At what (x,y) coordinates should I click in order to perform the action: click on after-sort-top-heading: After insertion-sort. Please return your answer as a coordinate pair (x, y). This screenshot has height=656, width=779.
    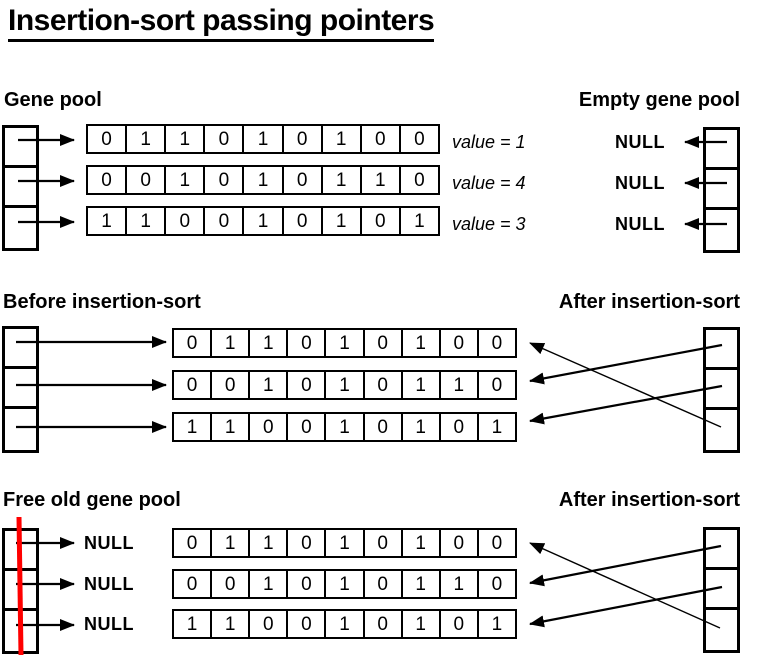
    Looking at the image, I should click on (649, 302).